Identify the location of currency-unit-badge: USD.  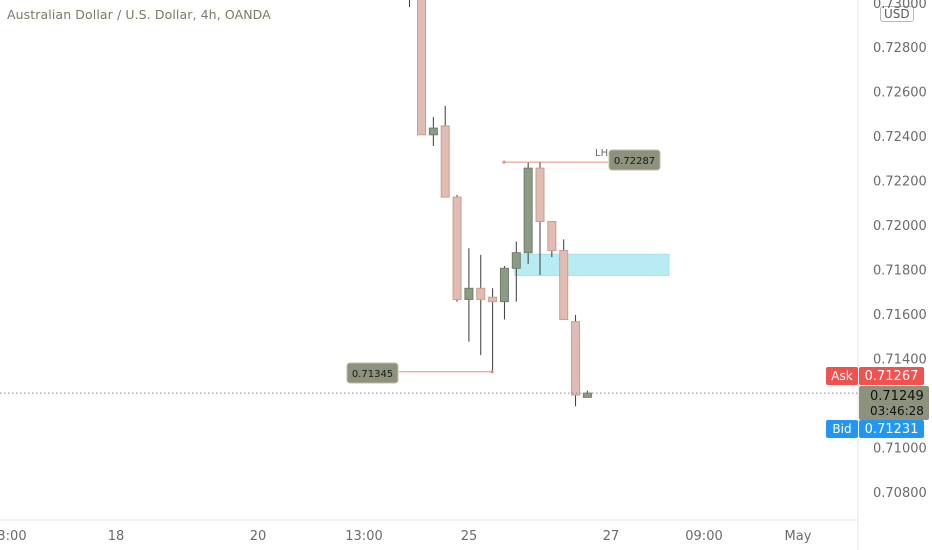
(897, 14).